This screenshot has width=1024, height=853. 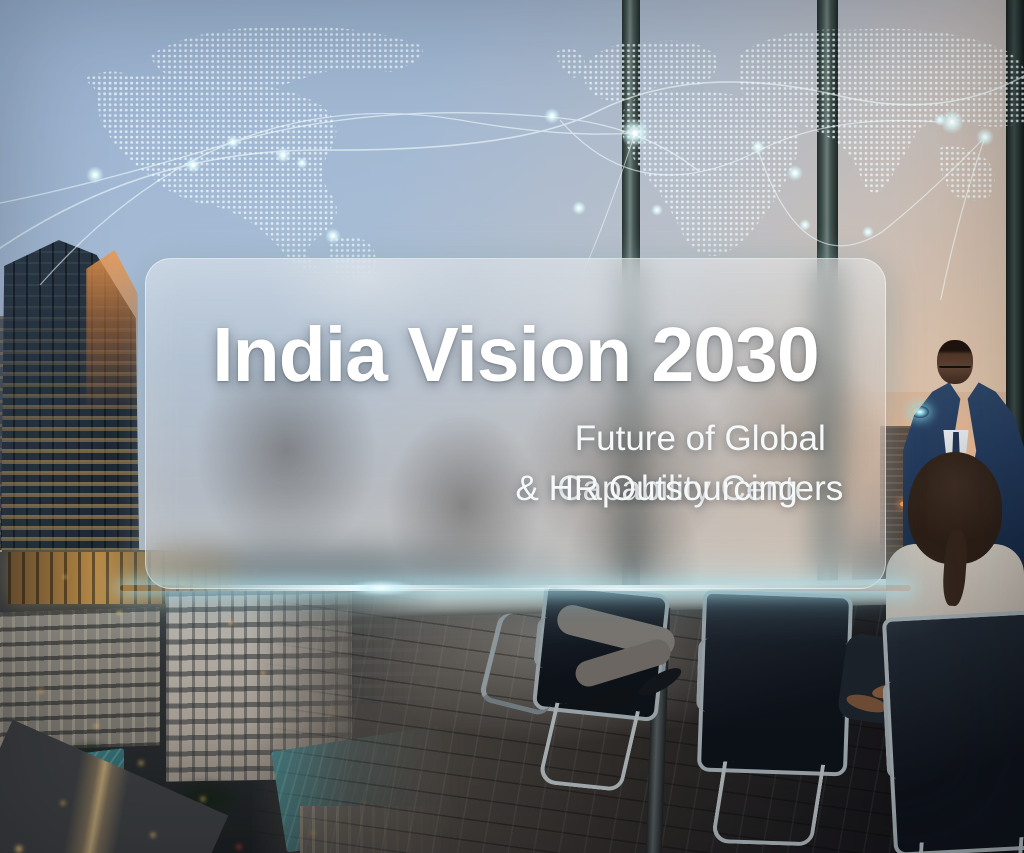 I want to click on lens-flare-glint, so click(x=920, y=412).